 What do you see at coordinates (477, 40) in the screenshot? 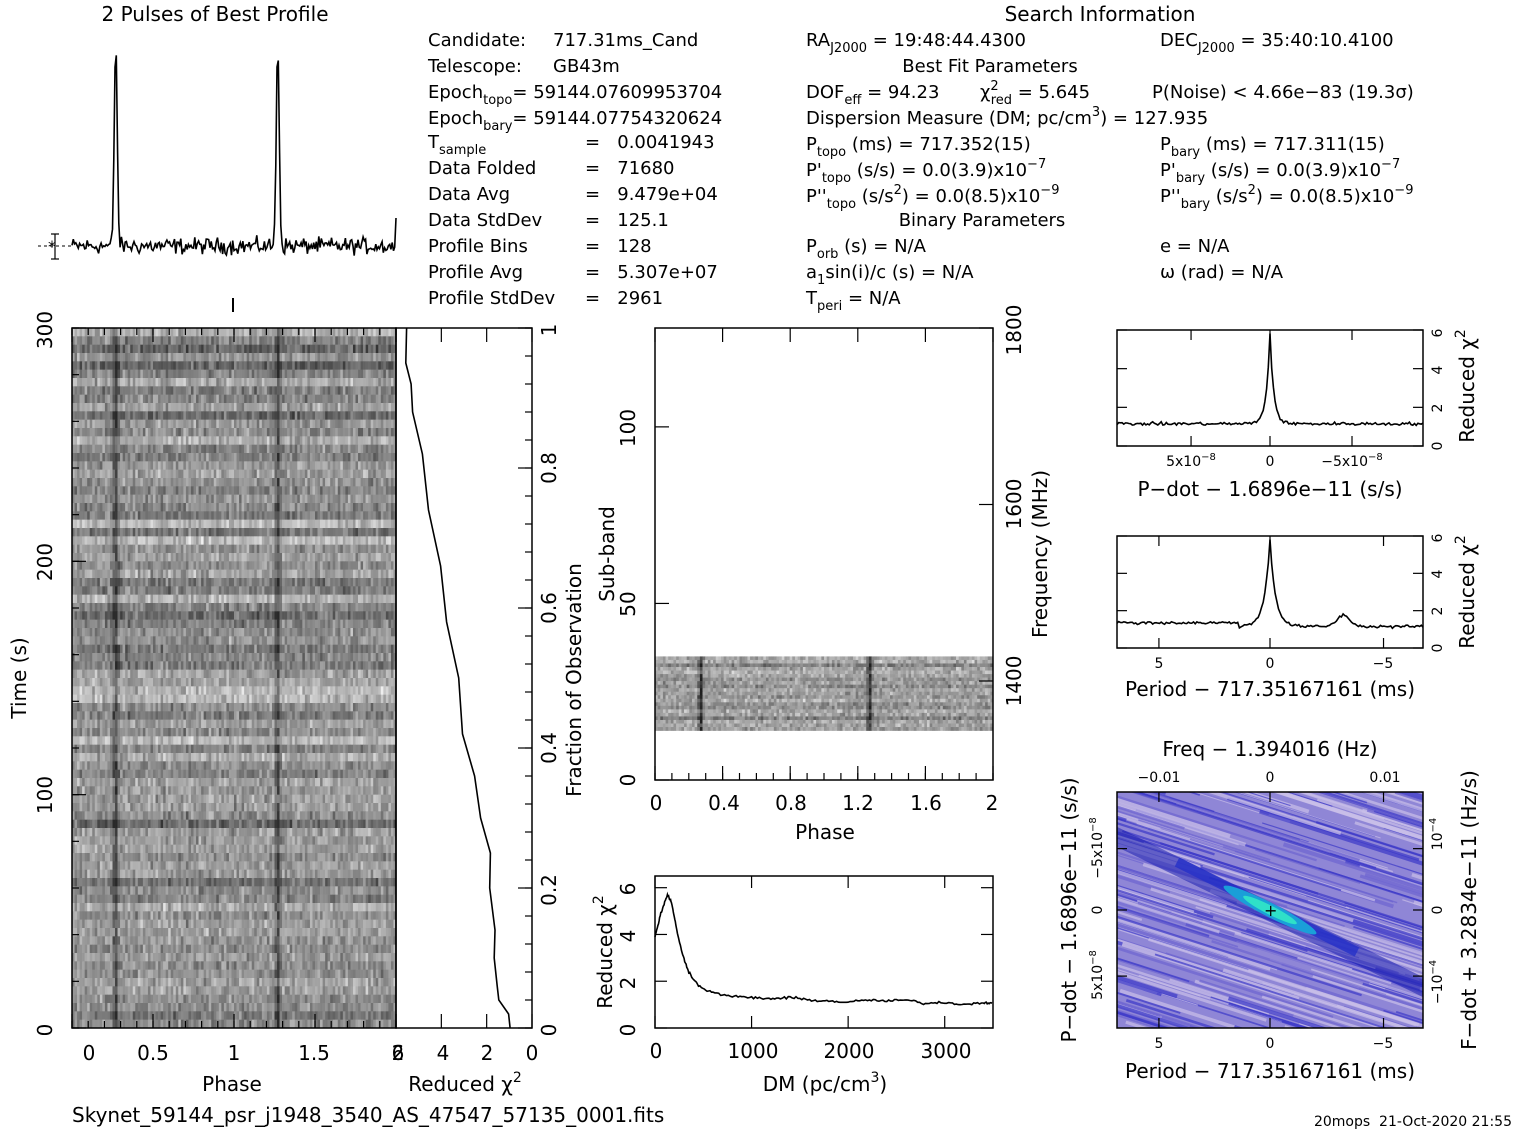
I see `info-candidate-label: Candidate:` at bounding box center [477, 40].